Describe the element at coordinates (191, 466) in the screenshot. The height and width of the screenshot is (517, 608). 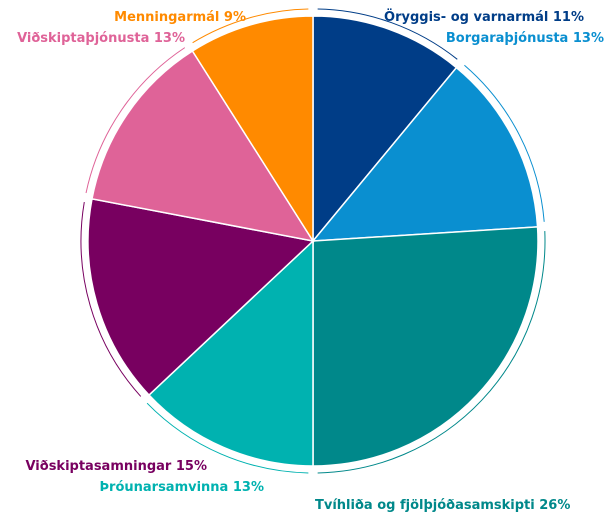
I see `slice-value: 15%` at that location.